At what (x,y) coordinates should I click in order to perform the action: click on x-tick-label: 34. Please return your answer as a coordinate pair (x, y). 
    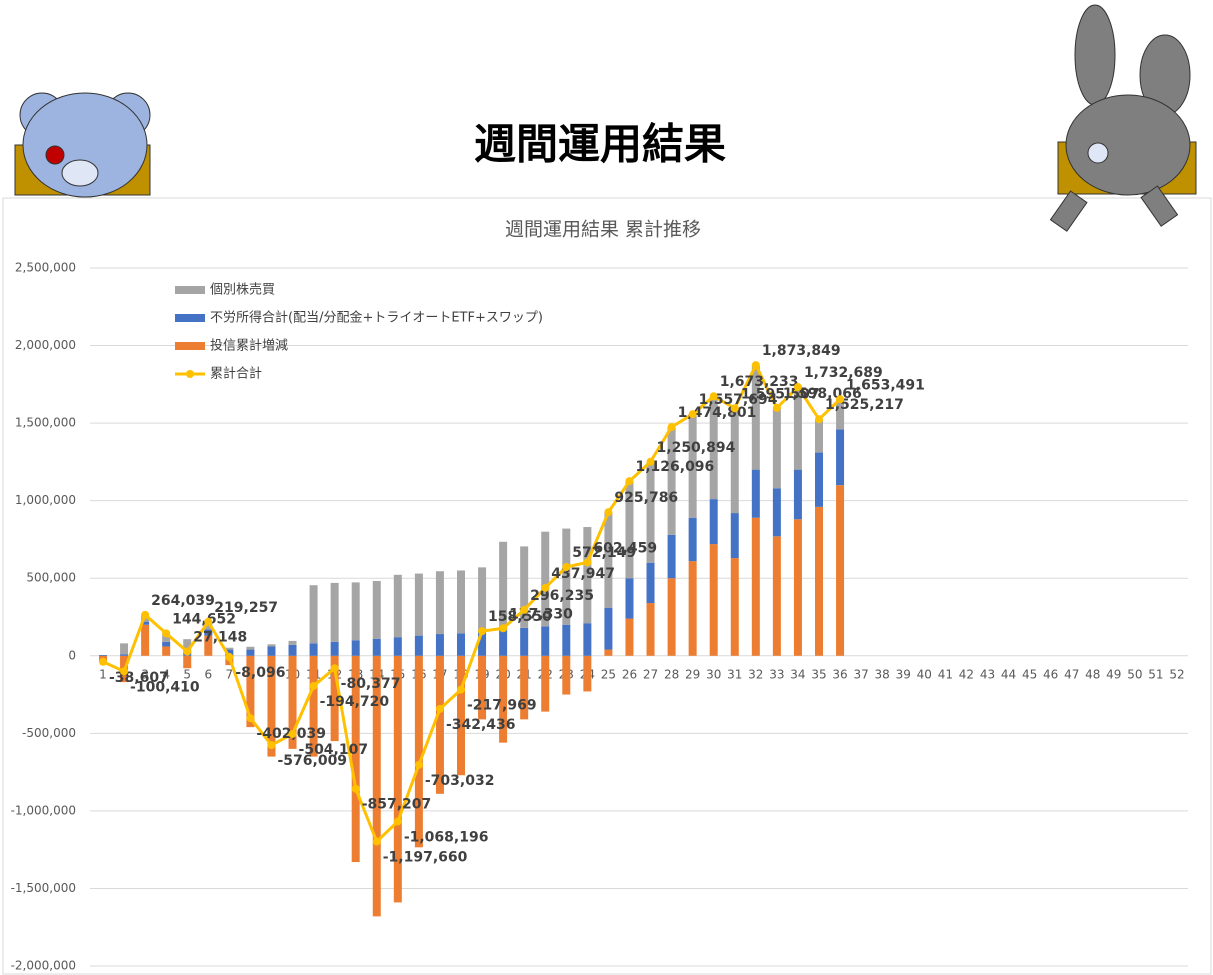
    Looking at the image, I should click on (797, 675).